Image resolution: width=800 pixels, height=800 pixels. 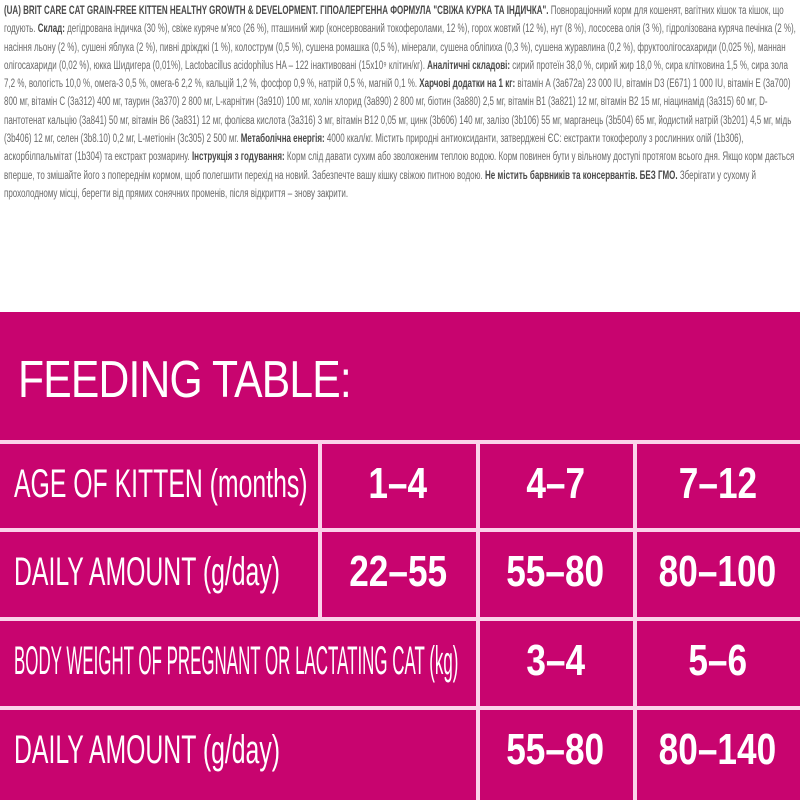 I want to click on energy-label: Метаболічна енергія:, so click(x=282, y=139).